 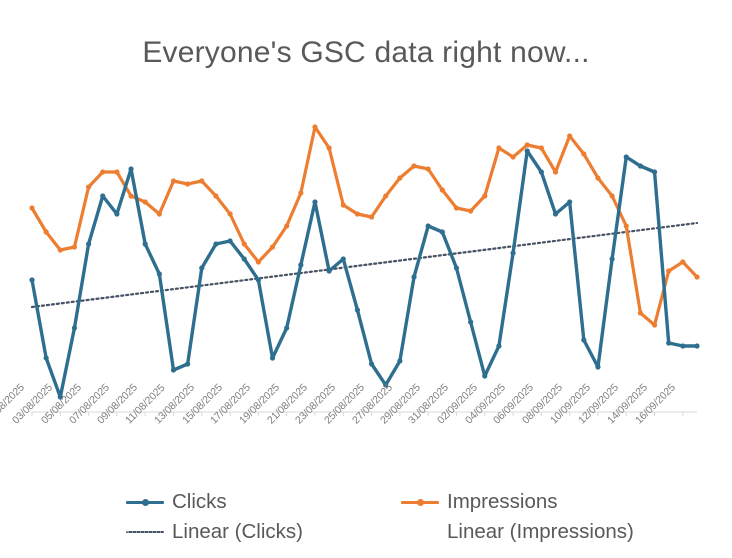 I want to click on legend-item-linear-impressions: Linear (Impressions), so click(x=515, y=532).